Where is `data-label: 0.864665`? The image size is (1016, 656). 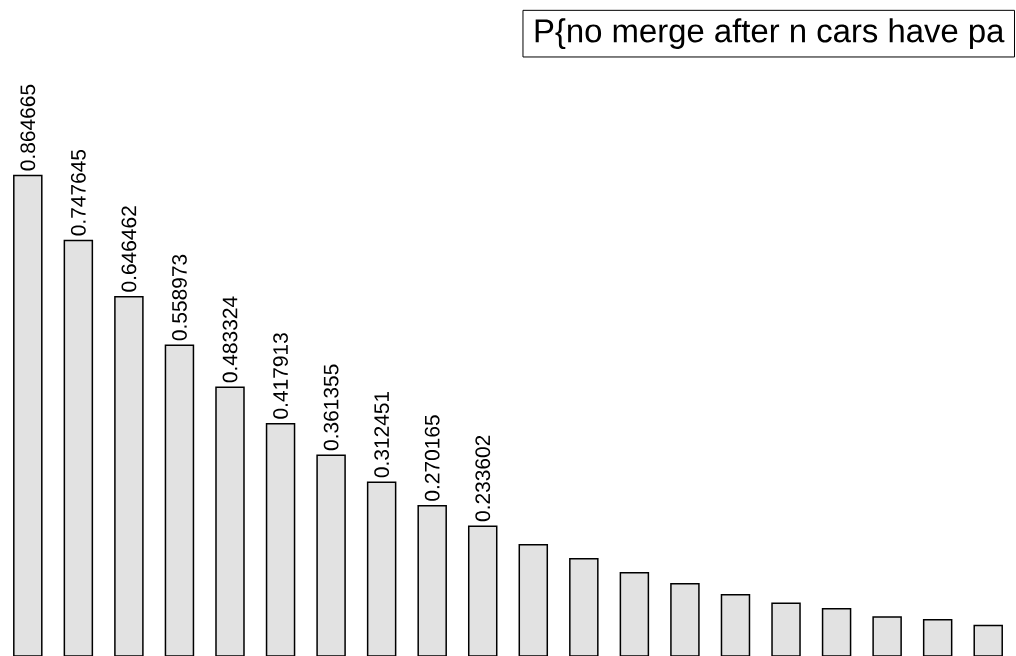 data-label: 0.864665 is located at coordinates (28, 127).